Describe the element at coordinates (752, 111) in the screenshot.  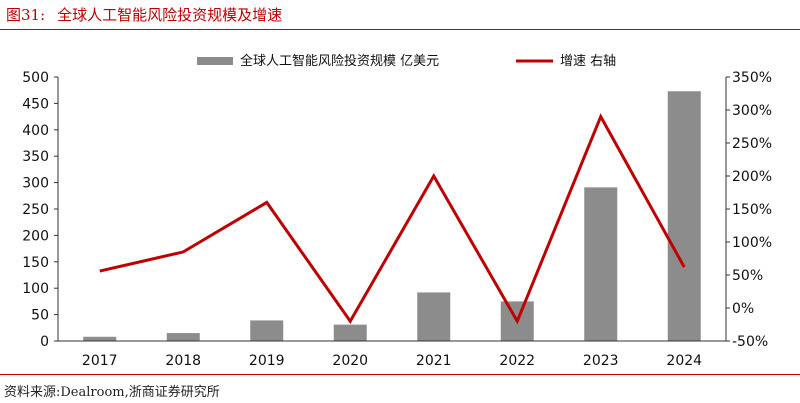
I see `right-tick-label: 300%` at that location.